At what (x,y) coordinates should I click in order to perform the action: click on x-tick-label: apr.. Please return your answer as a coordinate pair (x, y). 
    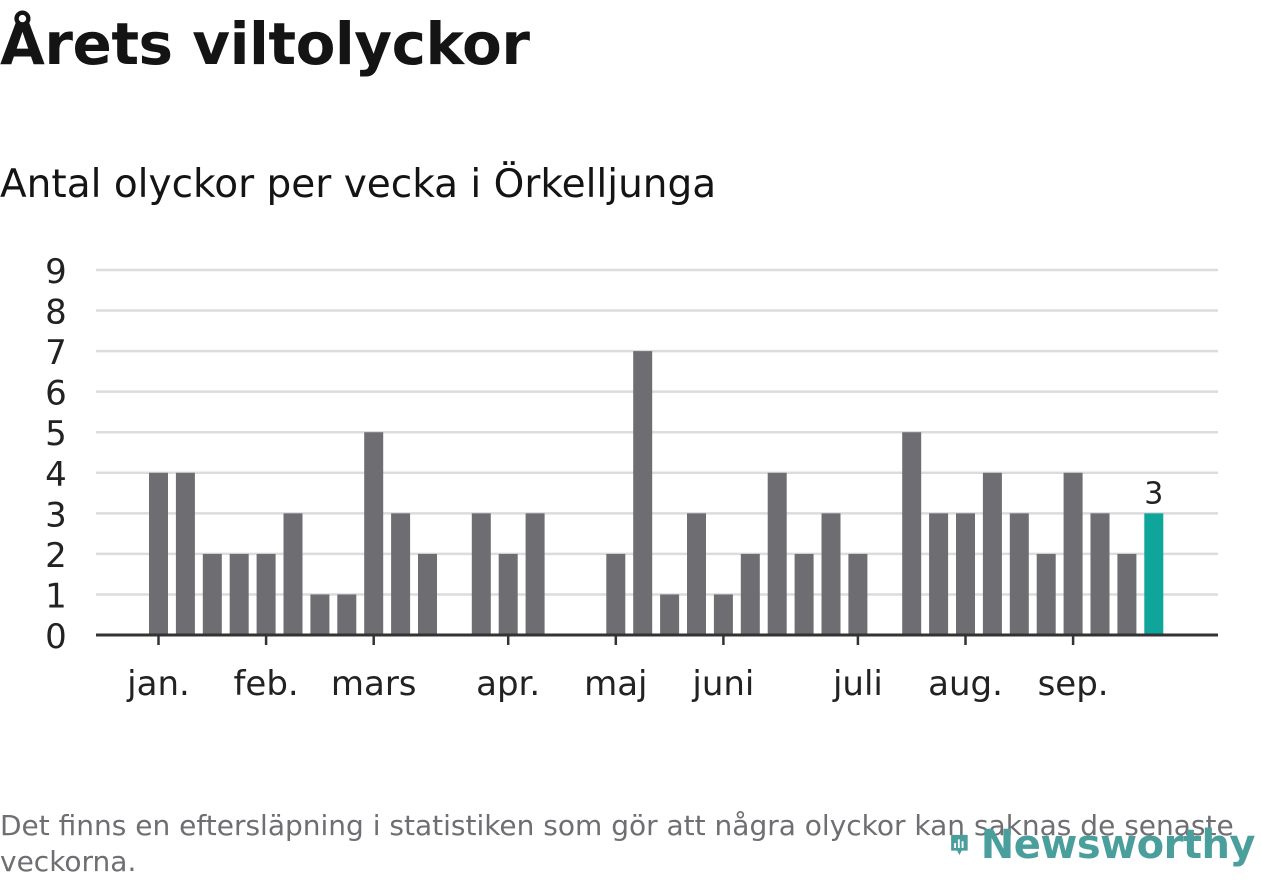
    Looking at the image, I should click on (508, 684).